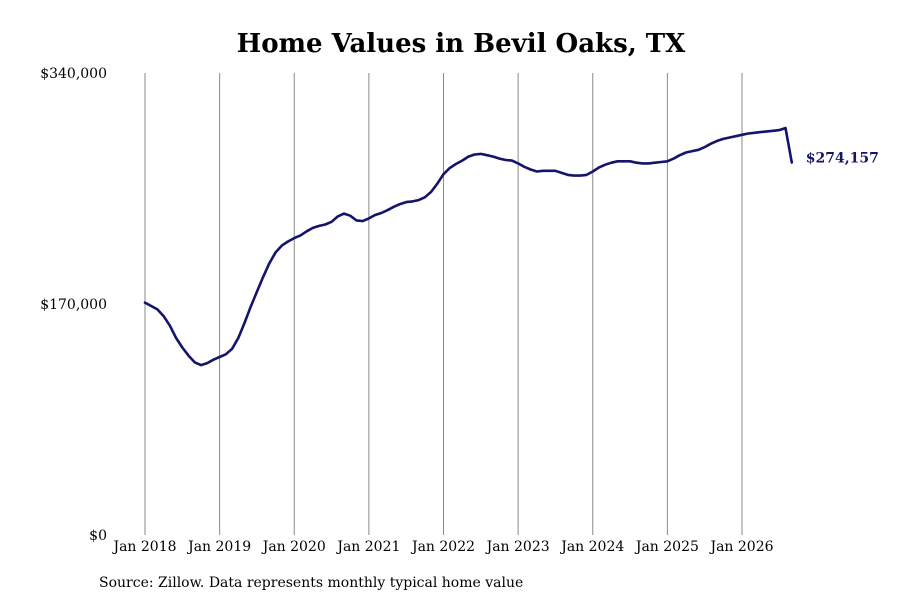 This screenshot has width=900, height=600. Describe the element at coordinates (517, 547) in the screenshot. I see `x-tick-label: Jan 2023` at that location.